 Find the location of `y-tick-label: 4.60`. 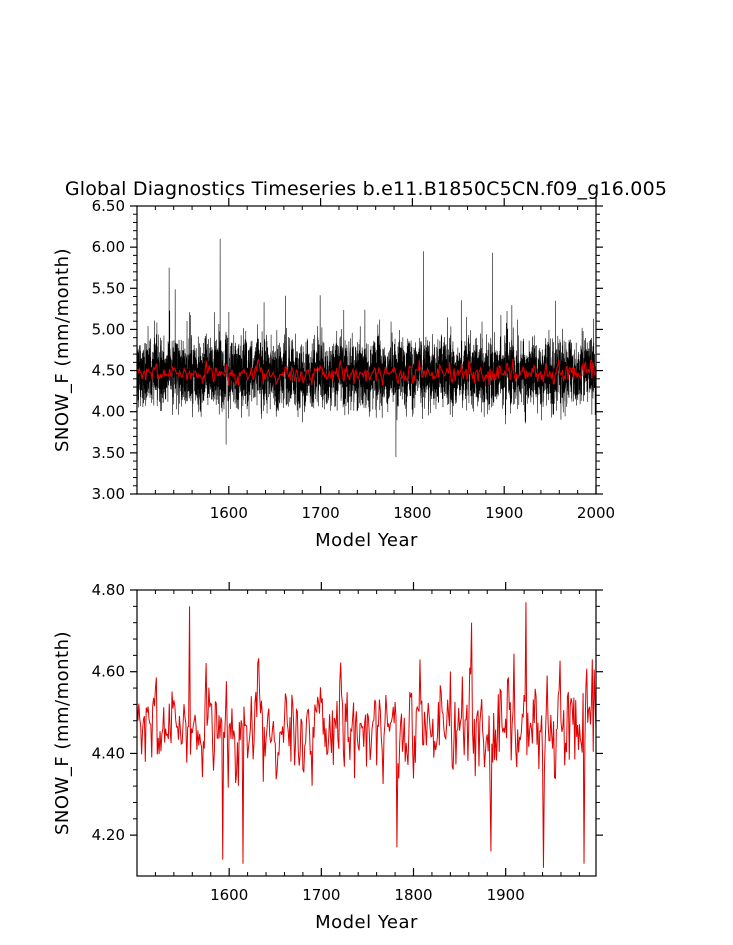

y-tick-label: 4.60 is located at coordinates (108, 672).